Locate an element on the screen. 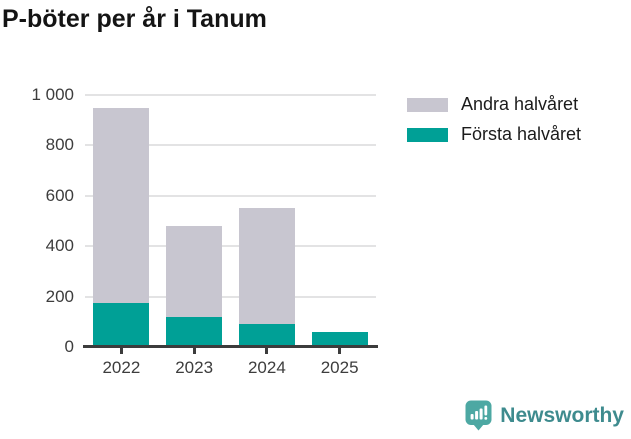  bar-2023-andra-halv-ret is located at coordinates (194, 271).